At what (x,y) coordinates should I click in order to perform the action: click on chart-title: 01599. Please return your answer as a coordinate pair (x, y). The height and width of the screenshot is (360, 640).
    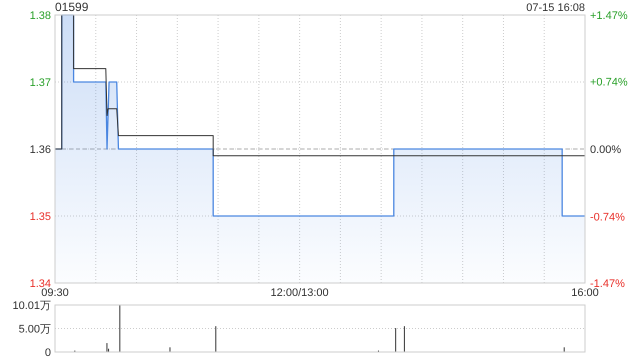
    Looking at the image, I should click on (72, 7).